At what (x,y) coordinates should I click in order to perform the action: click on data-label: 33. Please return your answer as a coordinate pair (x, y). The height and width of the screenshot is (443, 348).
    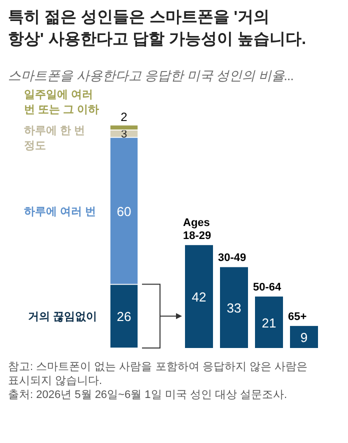
    Looking at the image, I should click on (234, 308).